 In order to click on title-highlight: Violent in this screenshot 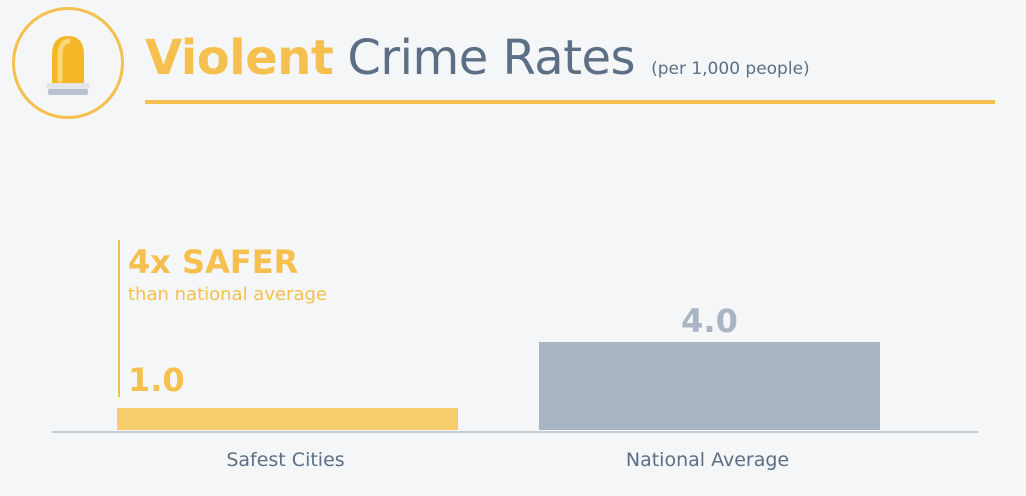, I will do `click(239, 58)`.